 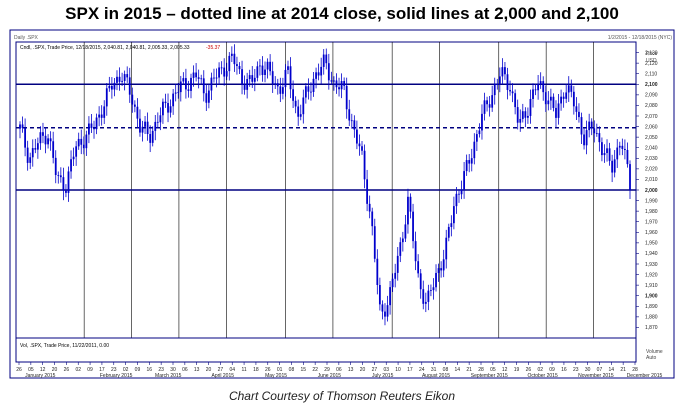 What do you see at coordinates (640, 38) in the screenshot?
I see `window-range: 1/2/2015 - 12/18/2015 (NYC)` at bounding box center [640, 38].